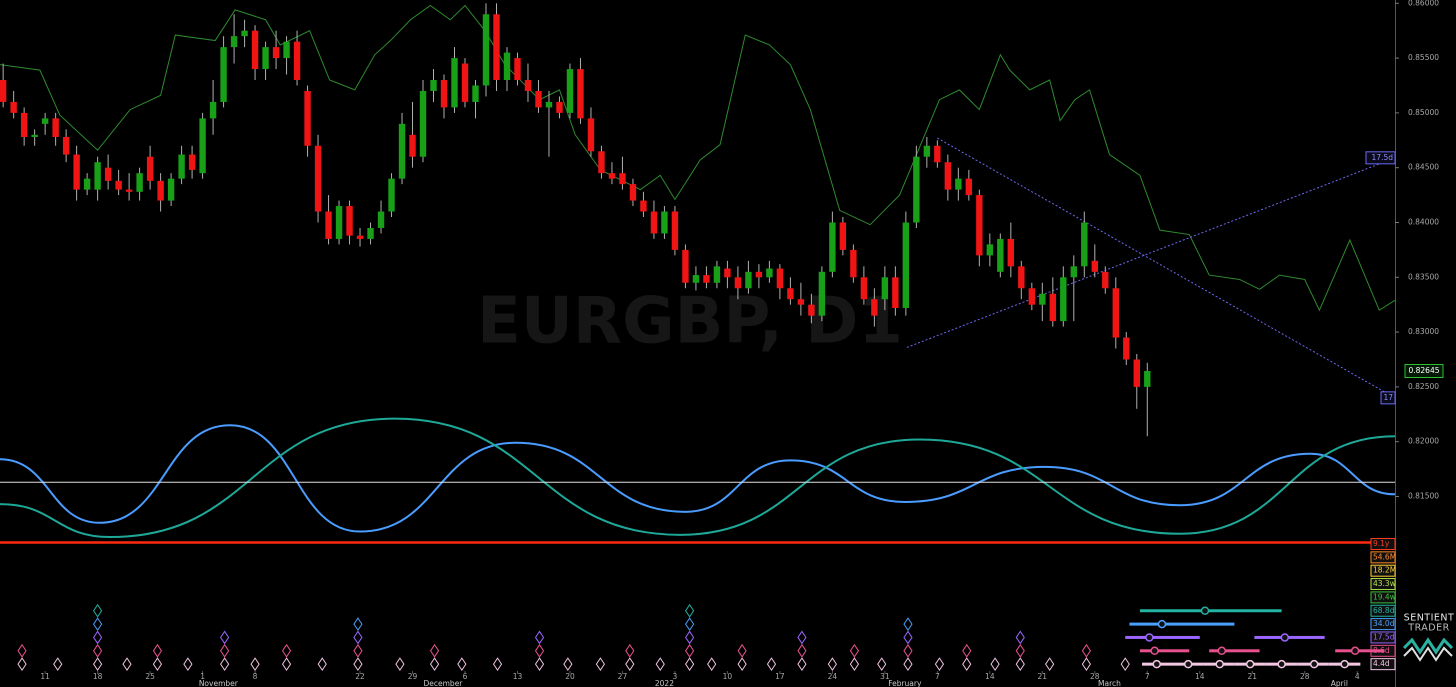 This screenshot has height=687, width=1456. Describe the element at coordinates (1428, 637) in the screenshot. I see `logo: SENTIENT TRADER` at that location.